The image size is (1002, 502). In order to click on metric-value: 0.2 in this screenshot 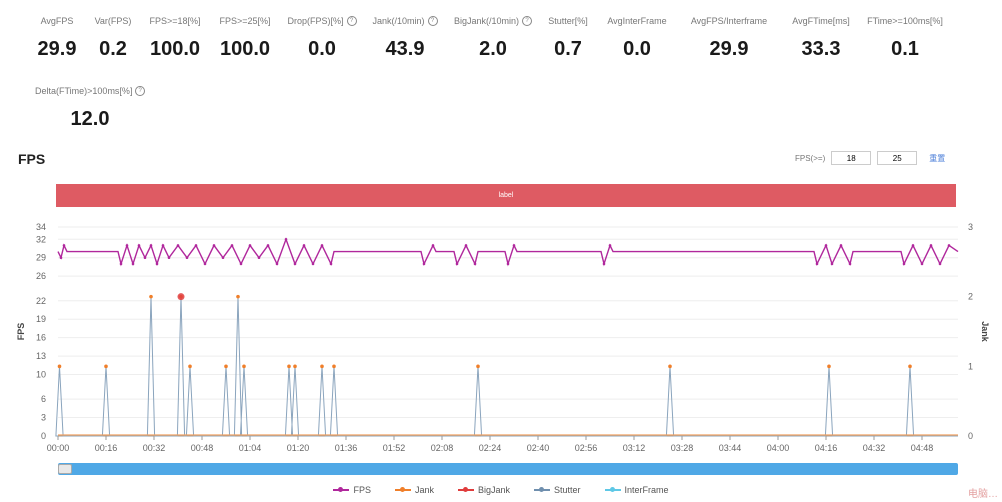, I will do `click(113, 49)`.